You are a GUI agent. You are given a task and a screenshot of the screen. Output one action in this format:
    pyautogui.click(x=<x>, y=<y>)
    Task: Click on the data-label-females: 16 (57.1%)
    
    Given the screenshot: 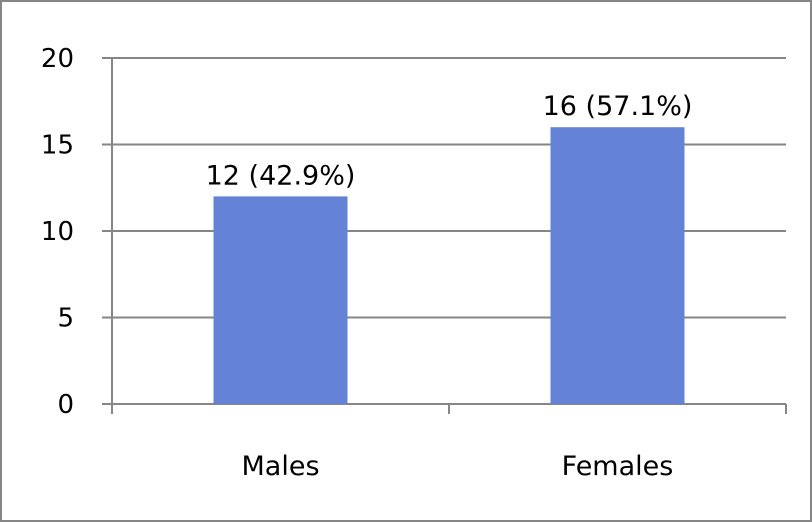 What is the action you would take?
    pyautogui.click(x=618, y=106)
    